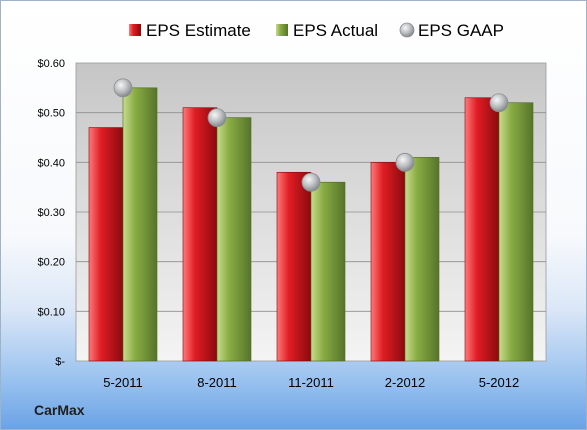 This screenshot has height=430, width=587. Describe the element at coordinates (407, 30) in the screenshot. I see `legend-swatch-gaap` at that location.